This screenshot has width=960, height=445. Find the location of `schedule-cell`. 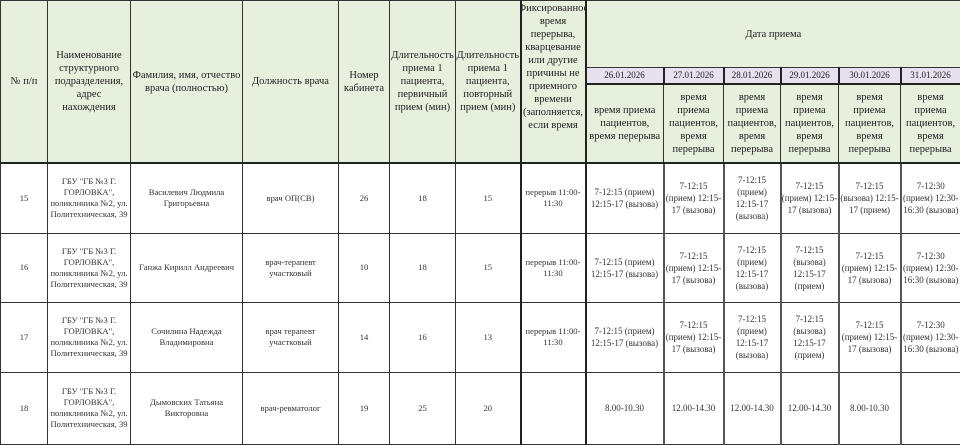

schedule-cell is located at coordinates (930, 408).